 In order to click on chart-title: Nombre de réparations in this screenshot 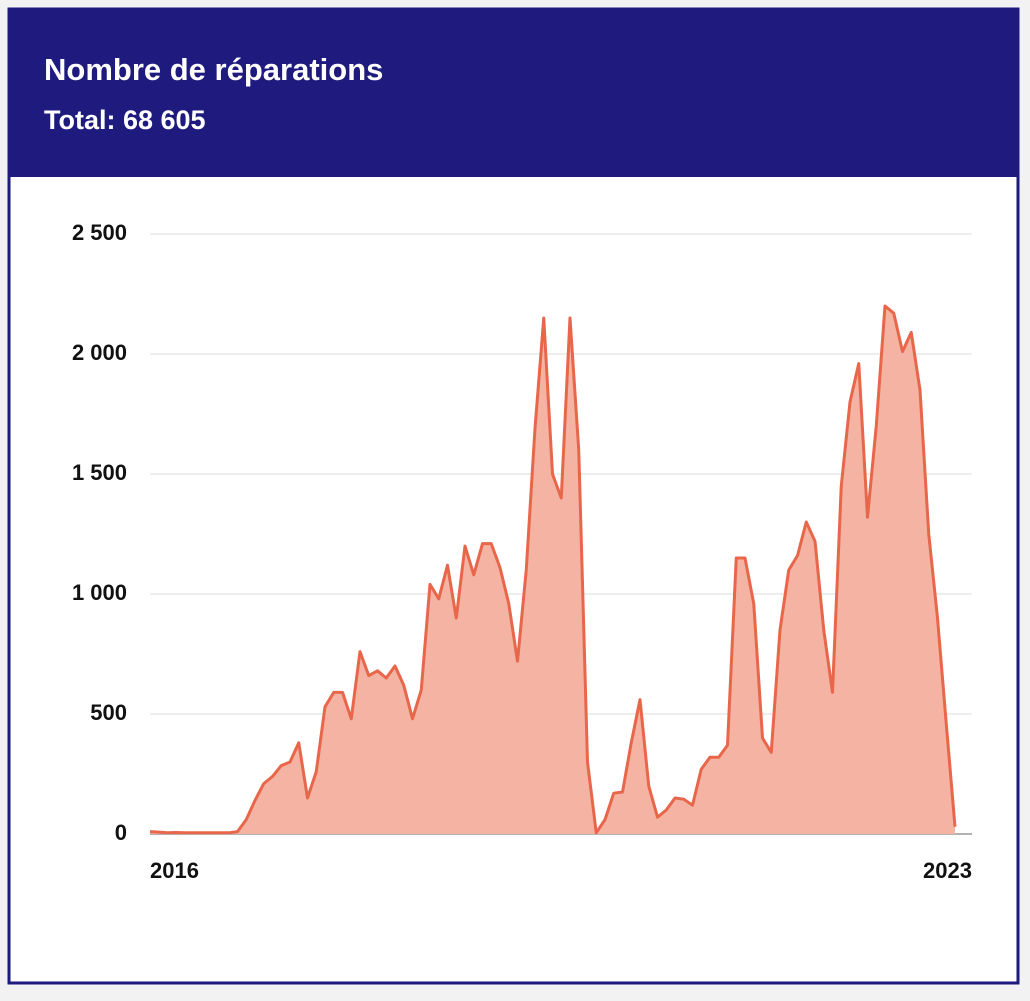, I will do `click(213, 69)`.